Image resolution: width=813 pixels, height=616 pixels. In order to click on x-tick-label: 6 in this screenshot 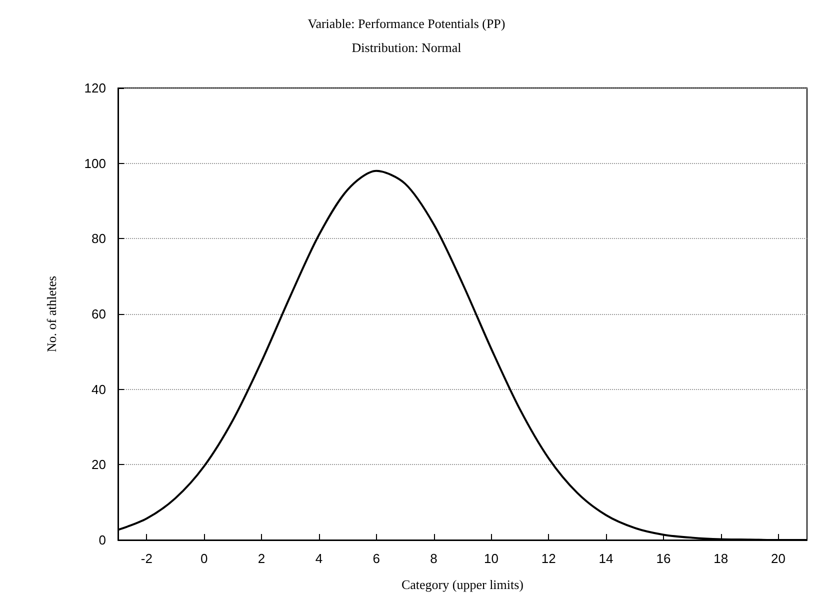, I will do `click(376, 558)`.